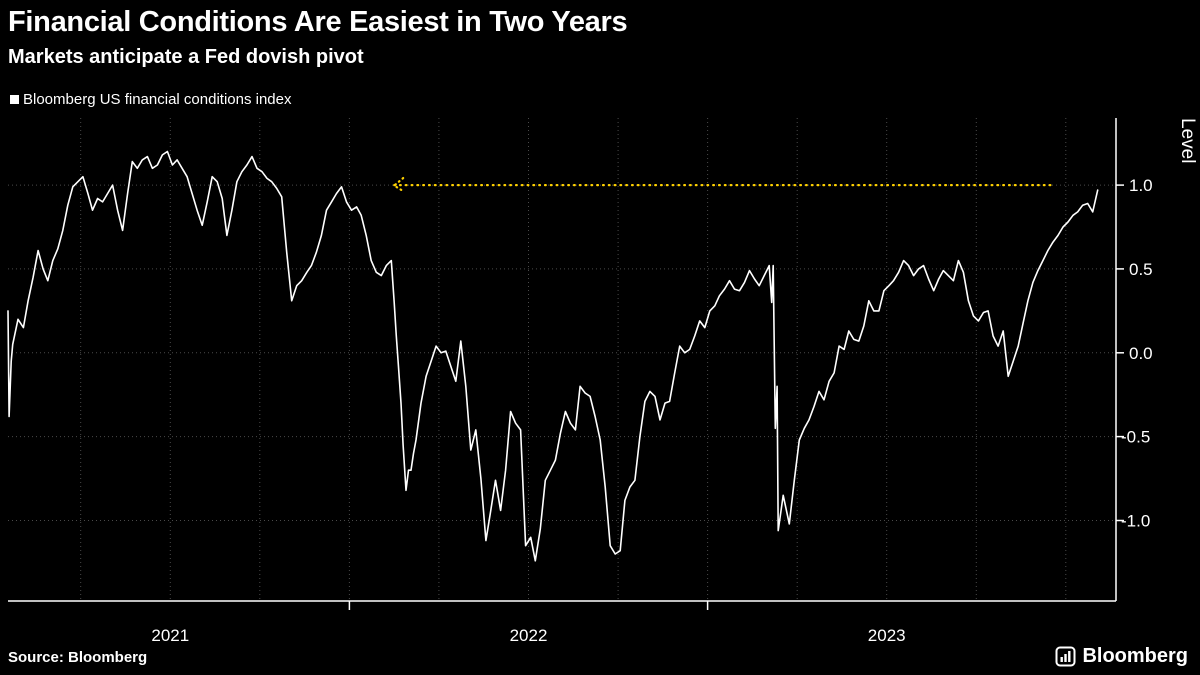  What do you see at coordinates (157, 99) in the screenshot?
I see `legend-label: Bloomberg US financial conditions index` at bounding box center [157, 99].